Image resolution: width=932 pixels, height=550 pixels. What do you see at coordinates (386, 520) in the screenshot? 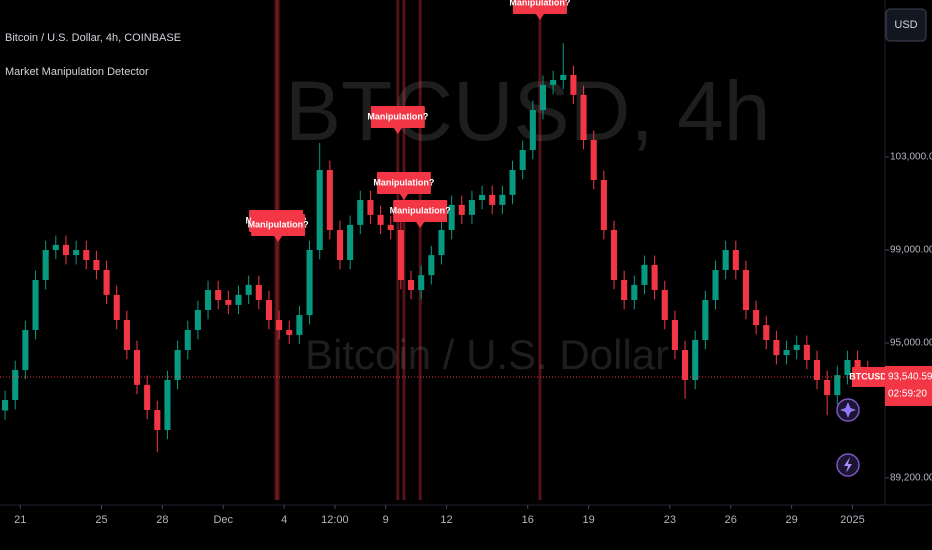
I see `x-tick-label: 9` at bounding box center [386, 520].